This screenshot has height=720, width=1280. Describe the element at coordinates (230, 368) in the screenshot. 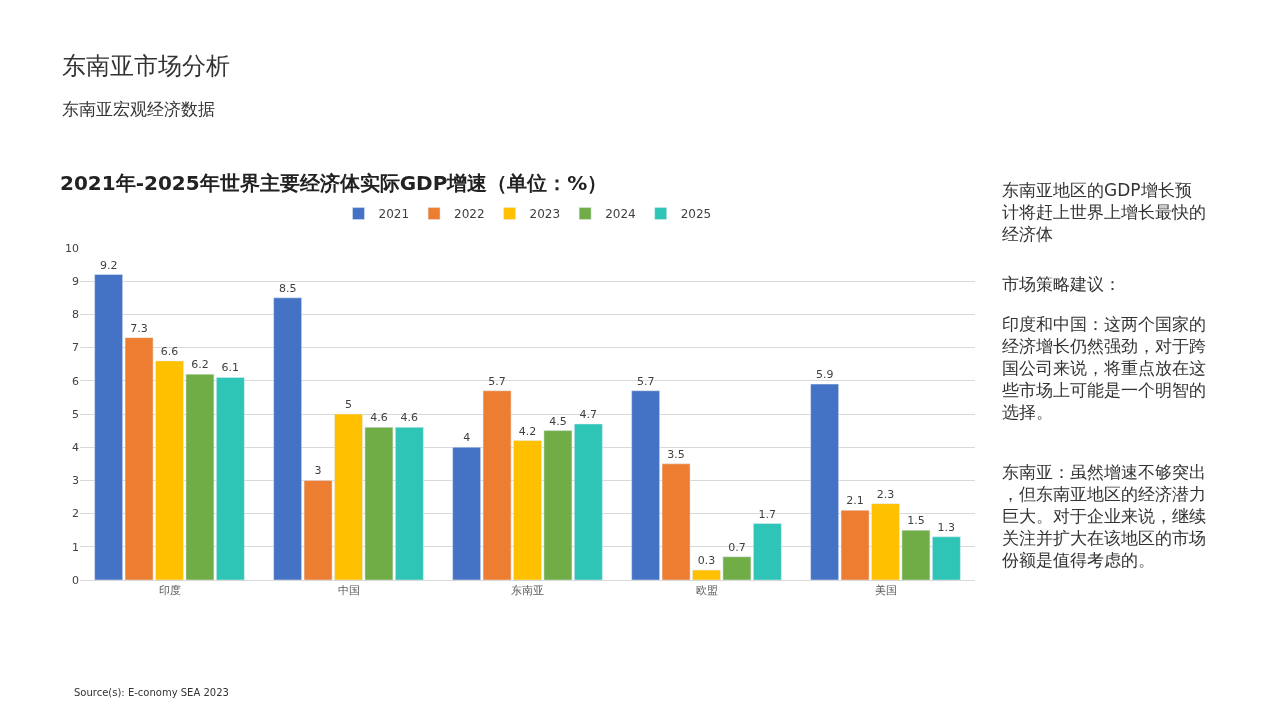

I see `data-label: 6.1` at that location.